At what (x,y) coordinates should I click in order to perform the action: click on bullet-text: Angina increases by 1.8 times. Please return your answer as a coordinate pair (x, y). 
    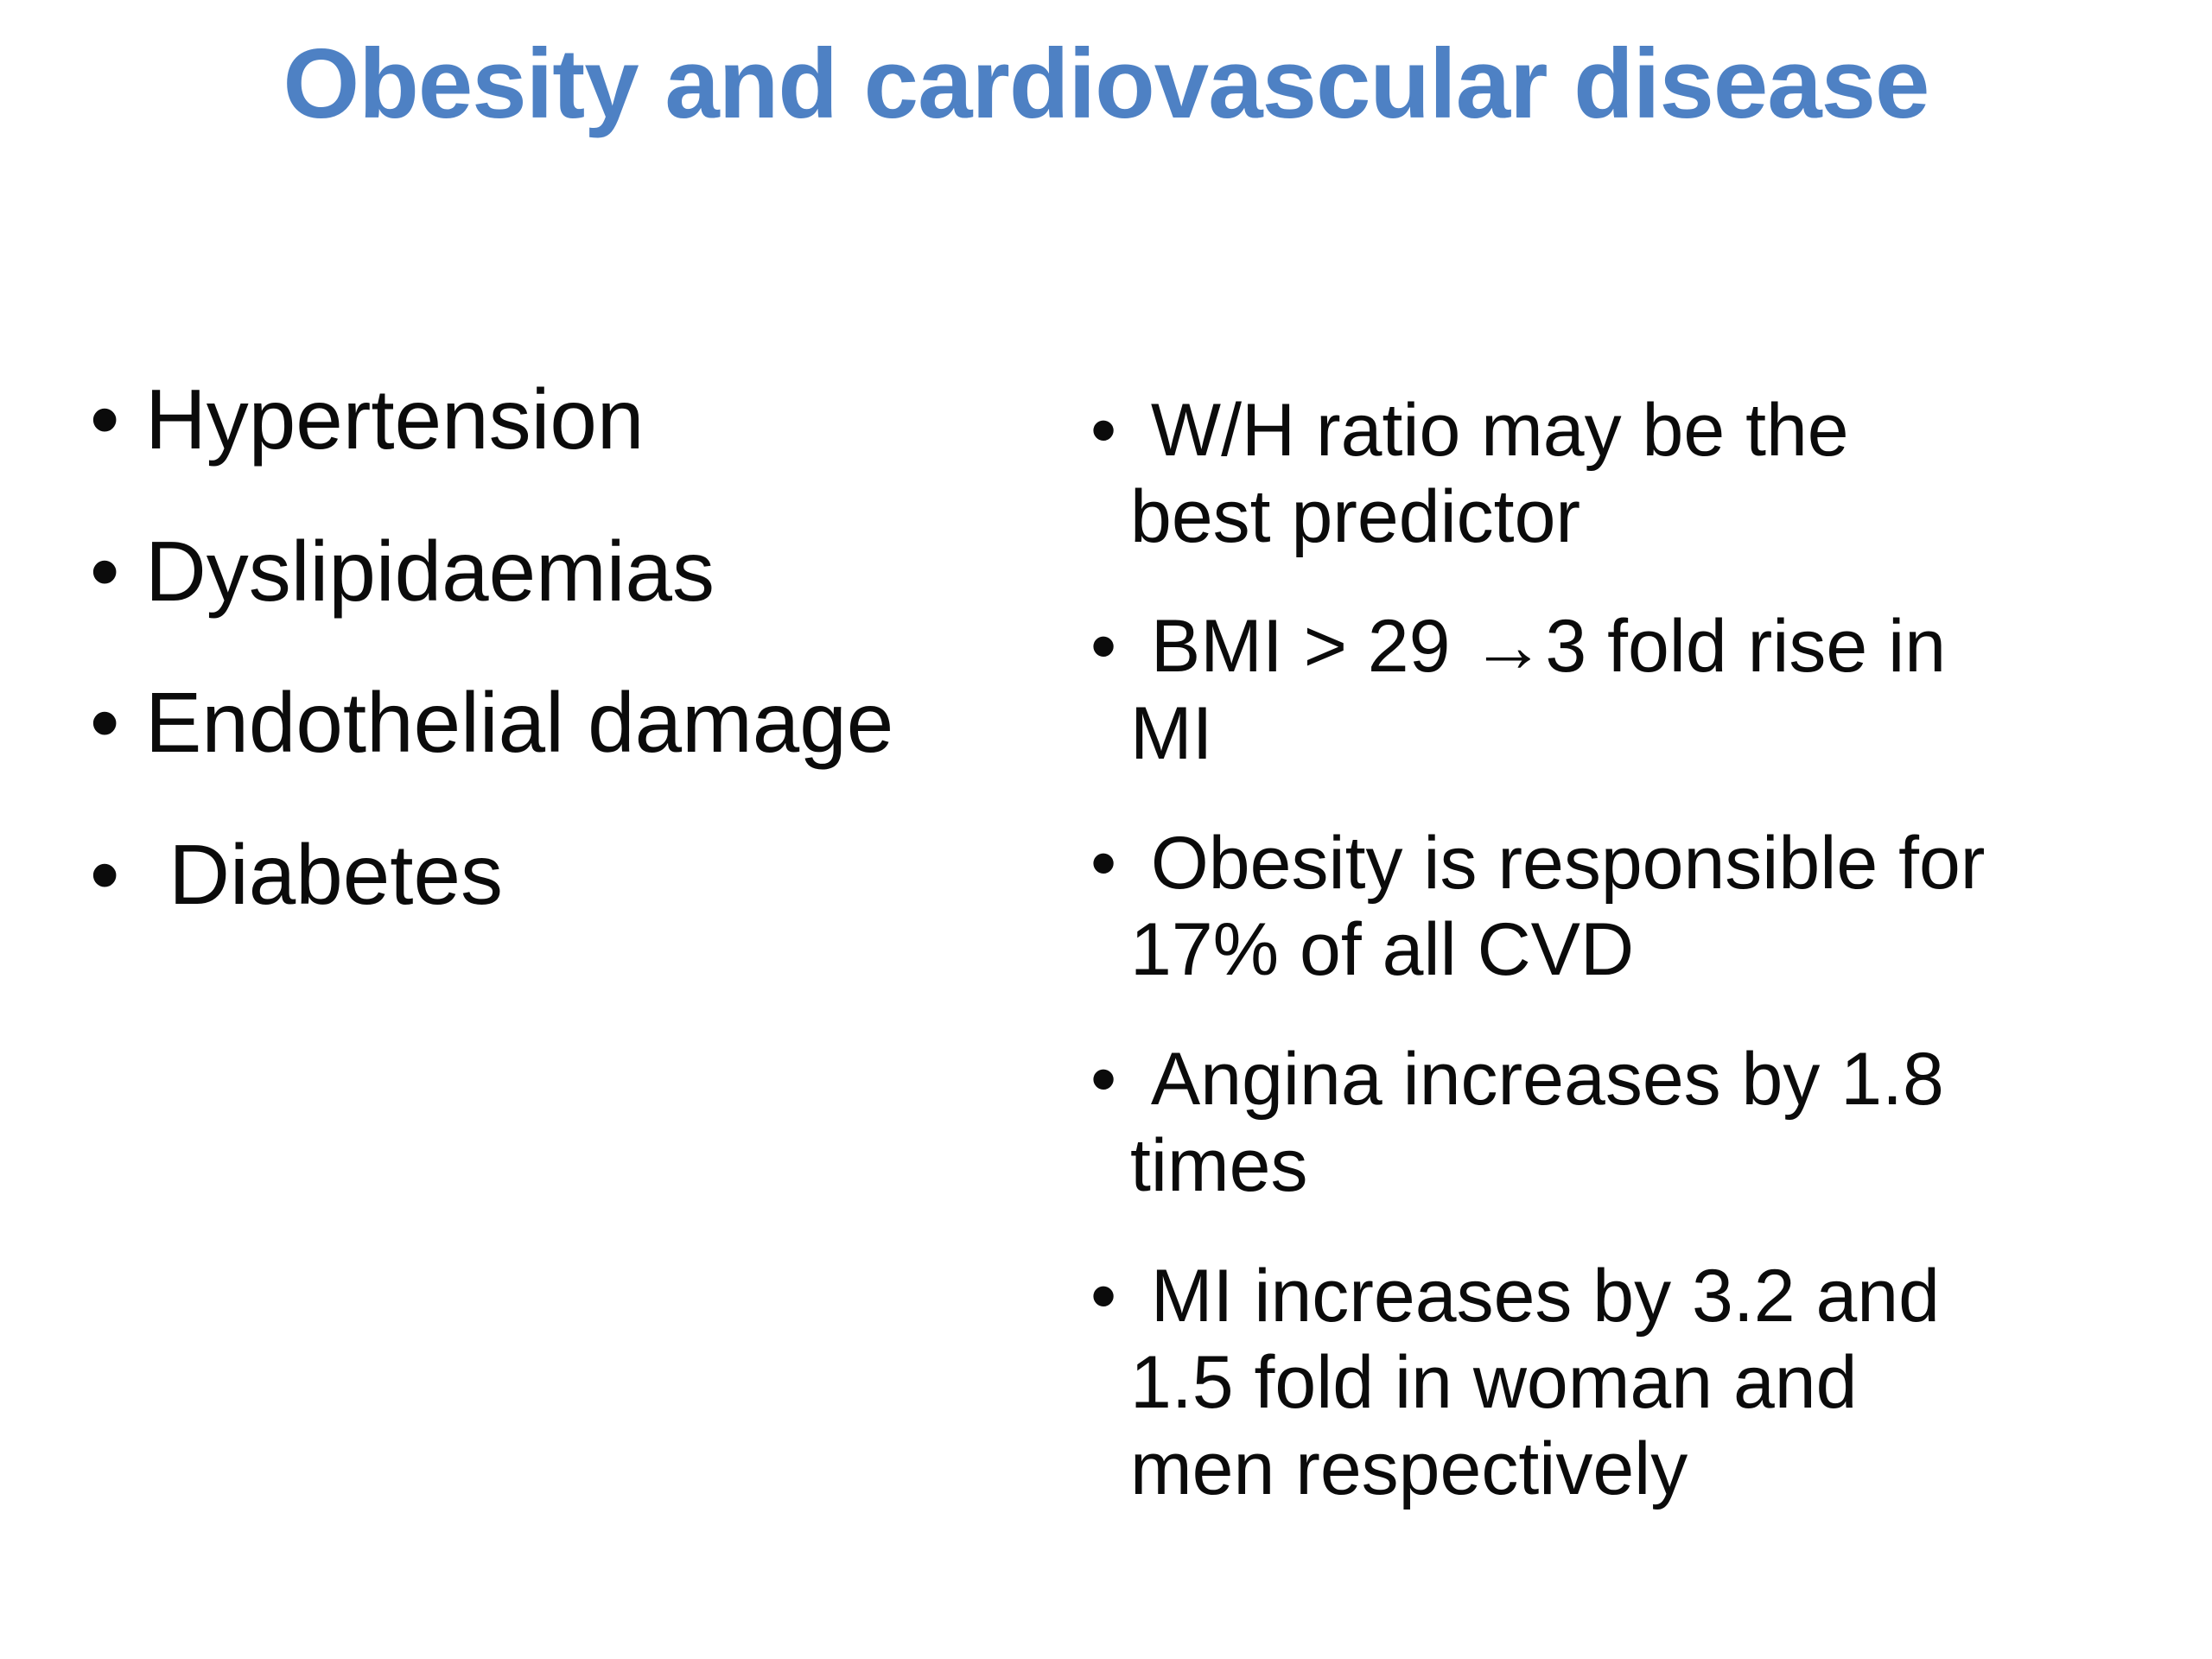
    Looking at the image, I should click on (1537, 1123).